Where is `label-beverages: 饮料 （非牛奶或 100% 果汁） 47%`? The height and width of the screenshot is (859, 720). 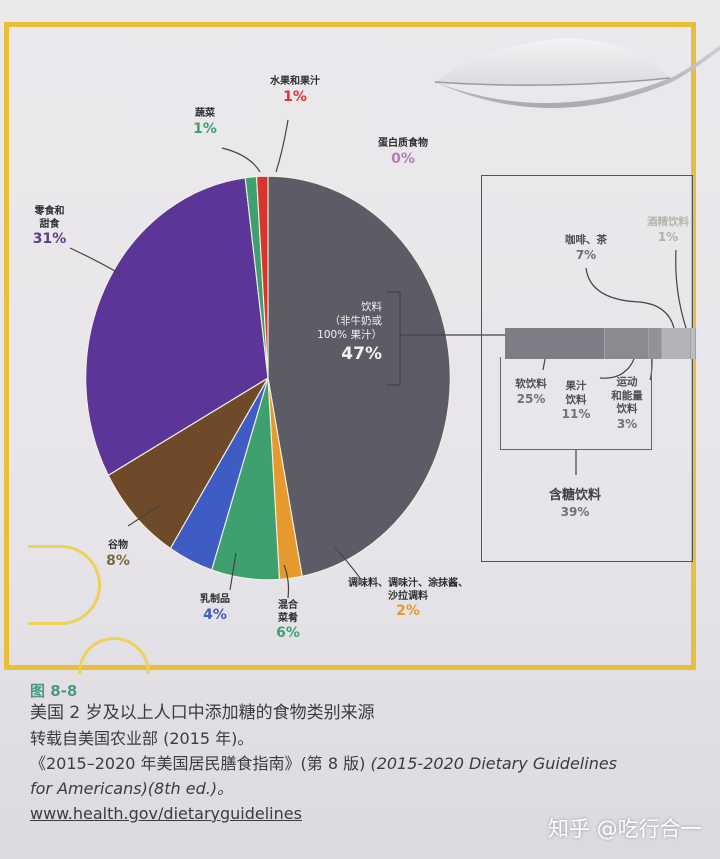
label-beverages: 饮料 （非牛奶或 100% 果汁） 47% is located at coordinates (349, 332).